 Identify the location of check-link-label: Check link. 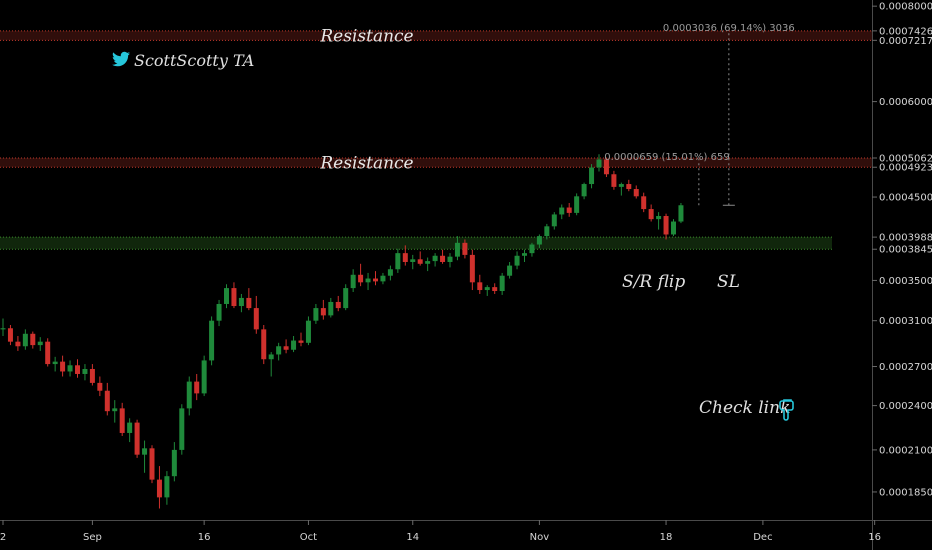
(744, 408).